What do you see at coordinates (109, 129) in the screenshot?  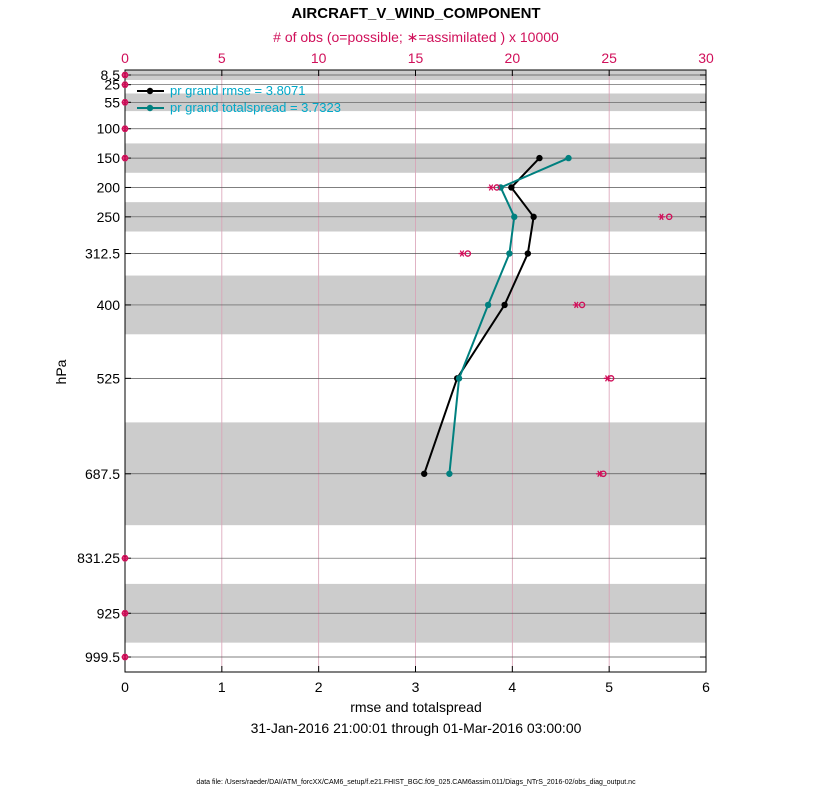 I see `y-tick-label-3: 100` at bounding box center [109, 129].